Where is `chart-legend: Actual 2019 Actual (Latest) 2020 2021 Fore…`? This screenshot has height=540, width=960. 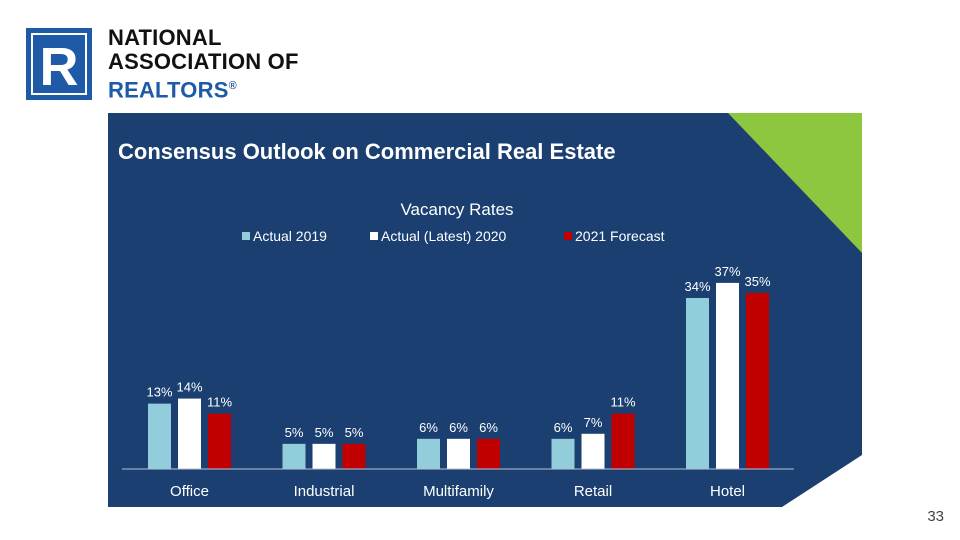
chart-legend: Actual 2019 Actual (Latest) 2020 2021 Fore… is located at coordinates (453, 236).